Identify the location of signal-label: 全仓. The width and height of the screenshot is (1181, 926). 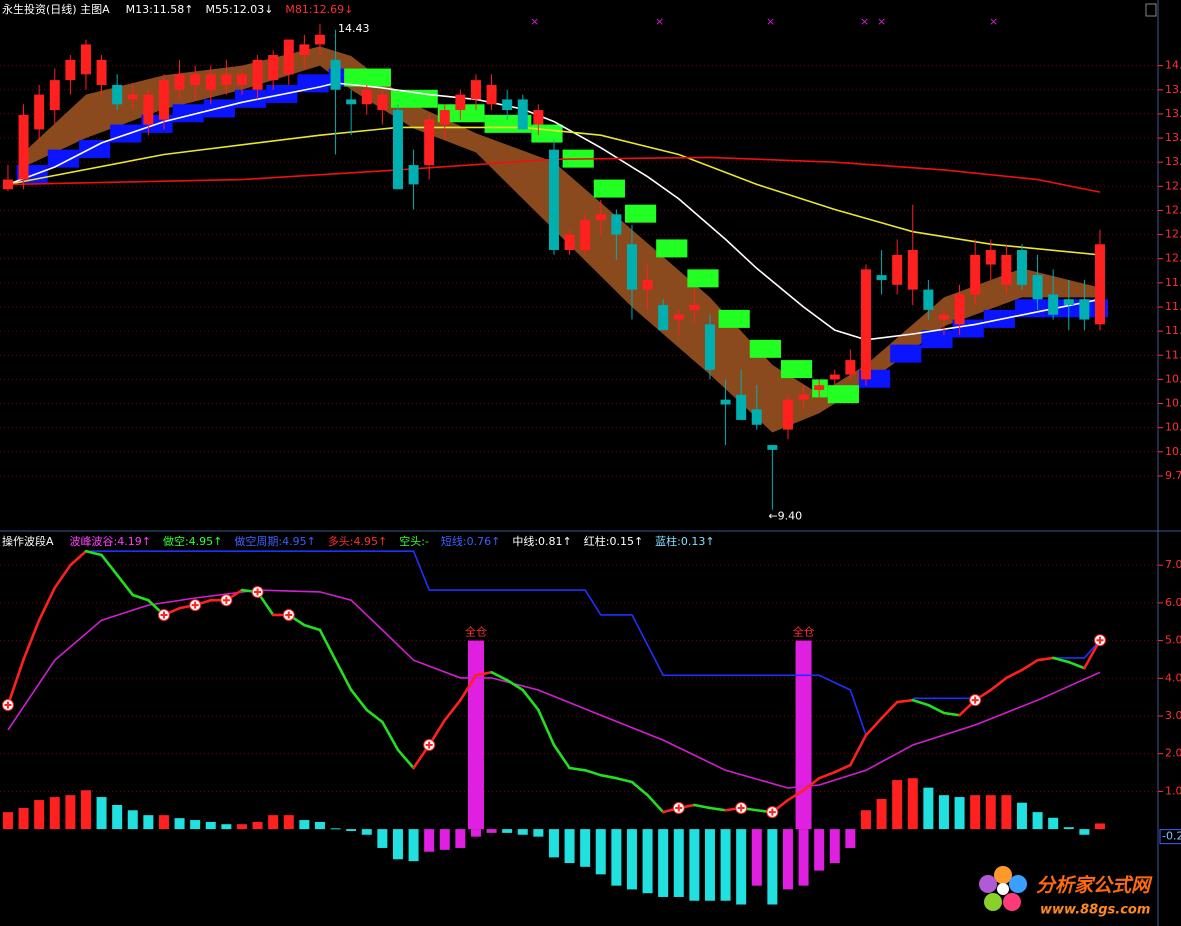
(804, 632).